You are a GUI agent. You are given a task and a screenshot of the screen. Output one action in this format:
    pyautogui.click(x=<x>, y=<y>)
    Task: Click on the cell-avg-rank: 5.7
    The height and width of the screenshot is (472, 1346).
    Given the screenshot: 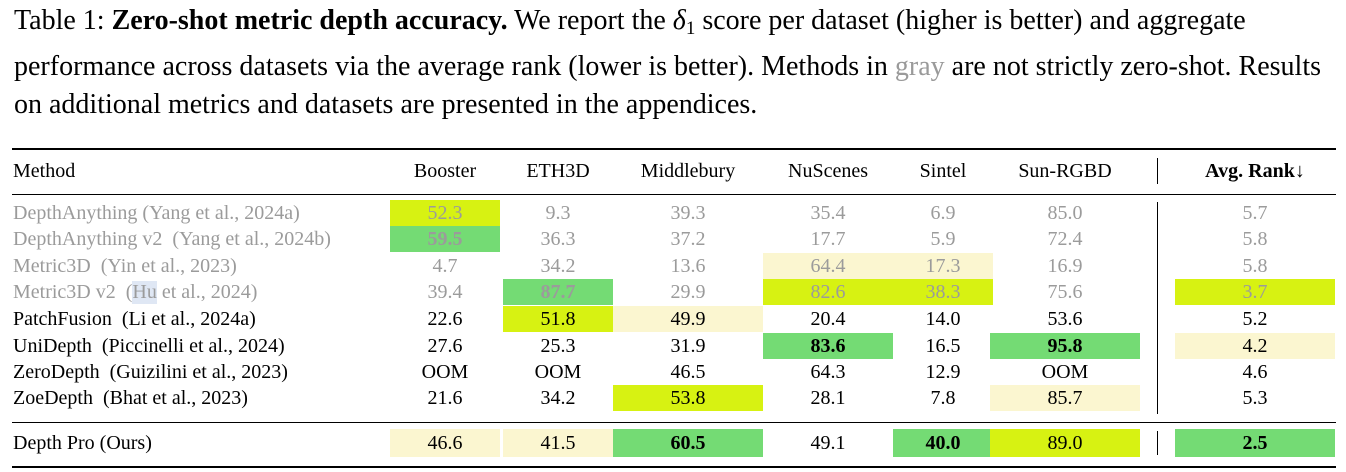 What is the action you would take?
    pyautogui.click(x=1255, y=212)
    